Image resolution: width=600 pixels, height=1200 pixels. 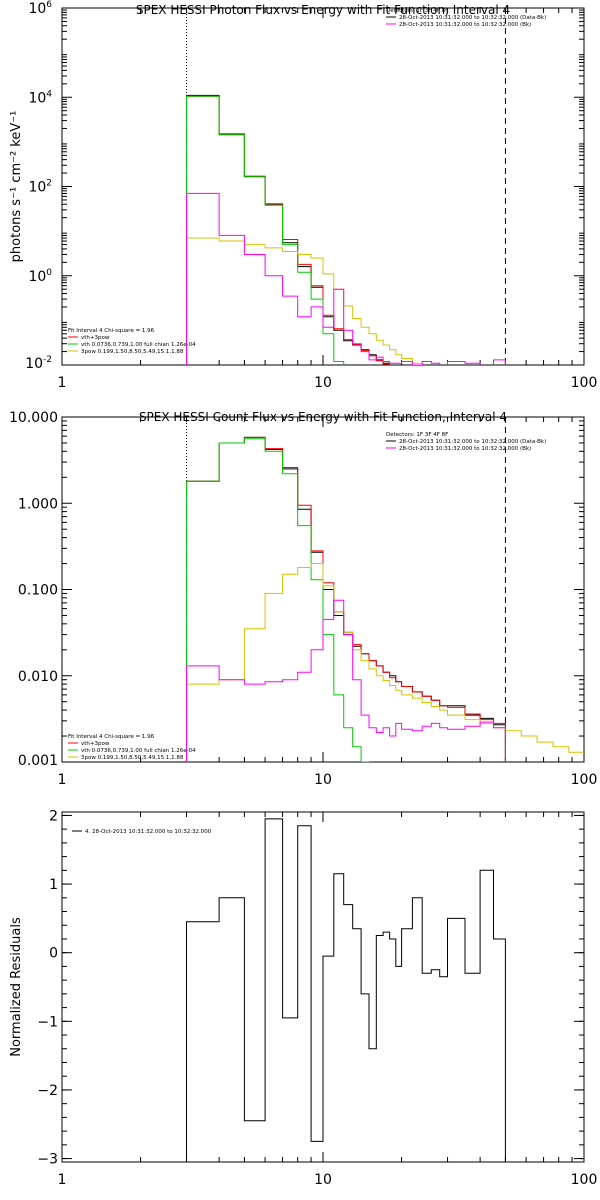 I want to click on y-tick-label: 0.100, so click(x=38, y=591).